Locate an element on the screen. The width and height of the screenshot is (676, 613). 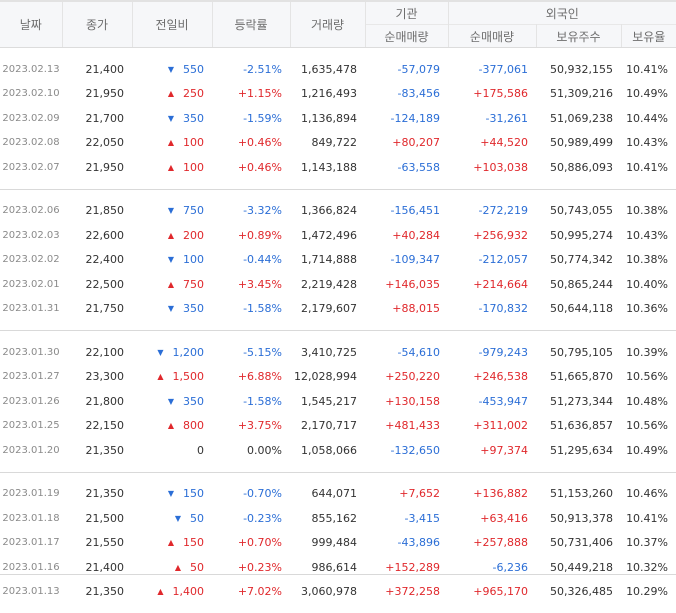
cell-foreign-shares: 50,886,093 is located at coordinates (578, 167).